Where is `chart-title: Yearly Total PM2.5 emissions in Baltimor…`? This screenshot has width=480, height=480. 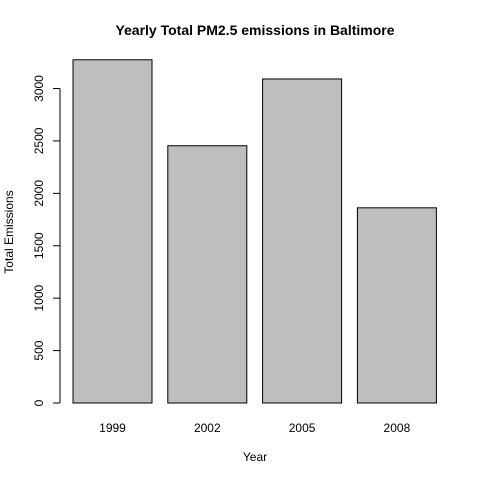 chart-title: Yearly Total PM2.5 emissions in Baltimor… is located at coordinates (254, 30).